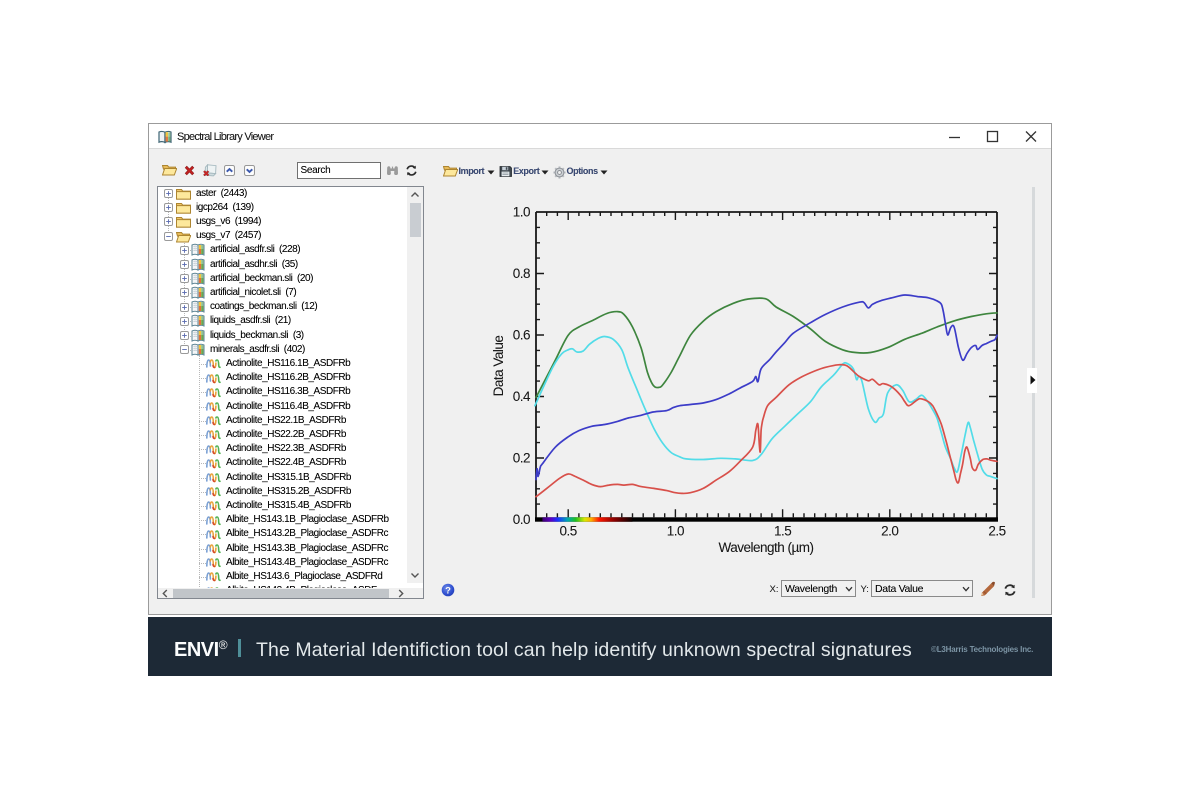 The height and width of the screenshot is (800, 1200). I want to click on svg-text: 0.5, so click(568, 531).